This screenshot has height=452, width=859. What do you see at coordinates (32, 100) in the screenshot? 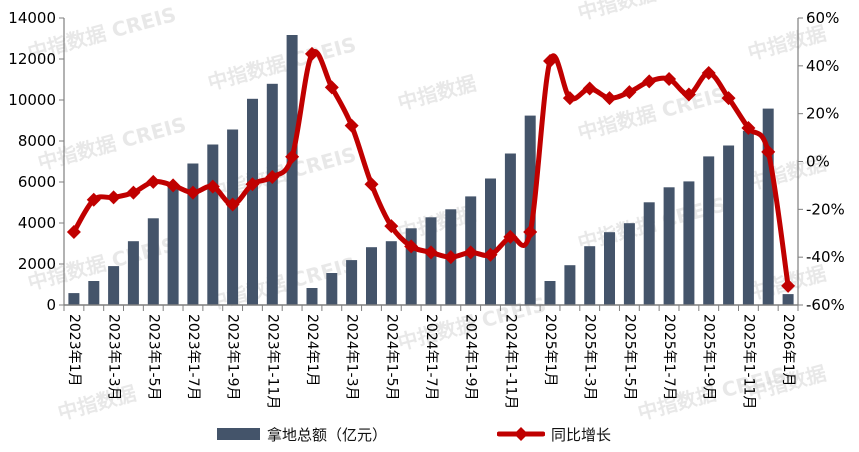
I see `left-axis-tick-label: 10000` at bounding box center [32, 100].